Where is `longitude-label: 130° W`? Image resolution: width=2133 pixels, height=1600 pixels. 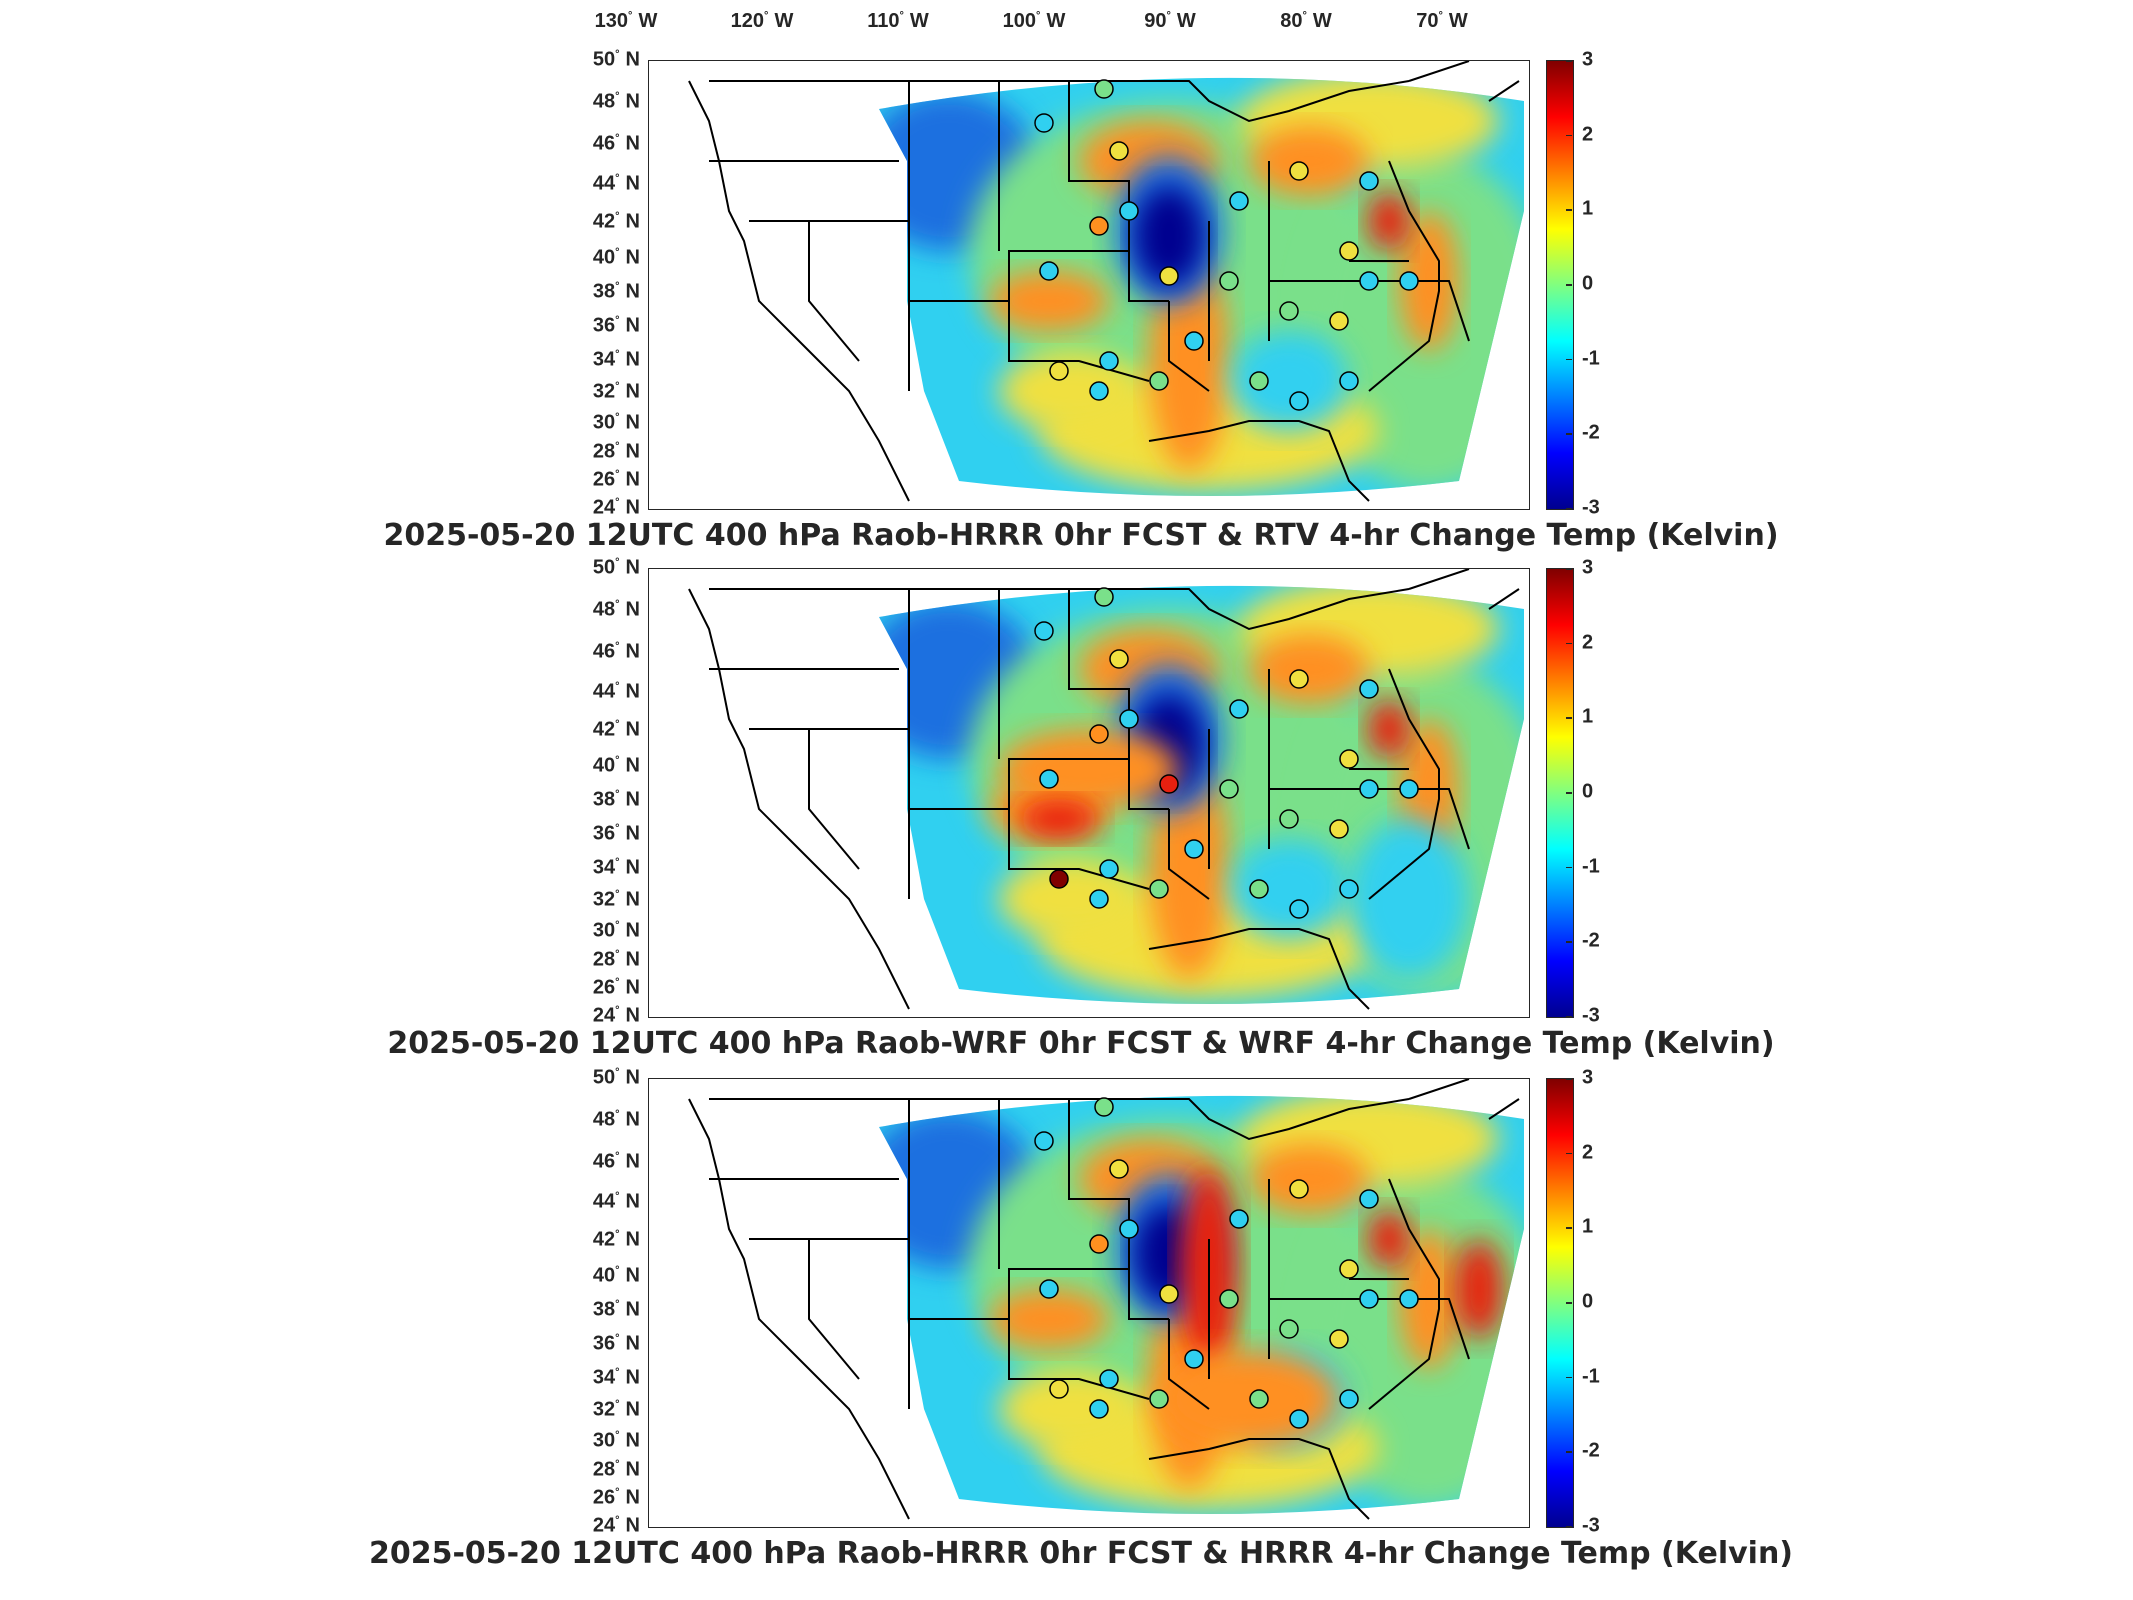 longitude-label: 130° W is located at coordinates (626, 21).